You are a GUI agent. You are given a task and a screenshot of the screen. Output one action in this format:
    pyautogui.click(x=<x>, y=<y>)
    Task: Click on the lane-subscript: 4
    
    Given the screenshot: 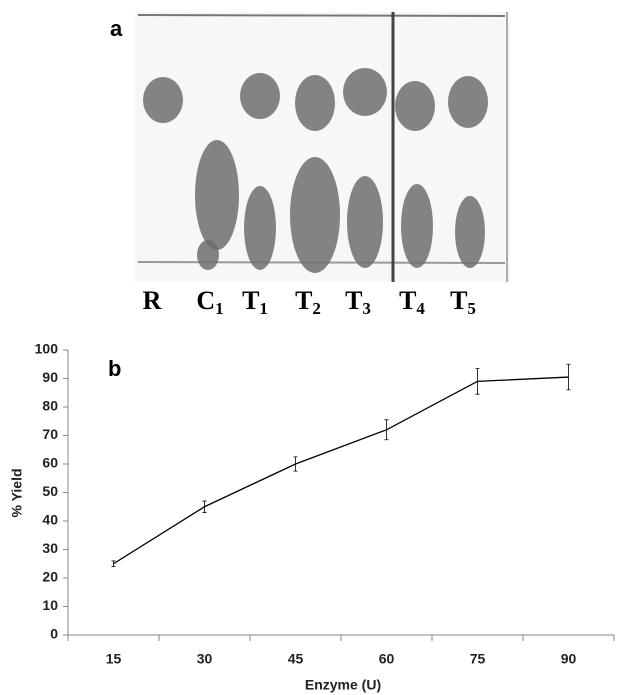 What is the action you would take?
    pyautogui.click(x=420, y=308)
    